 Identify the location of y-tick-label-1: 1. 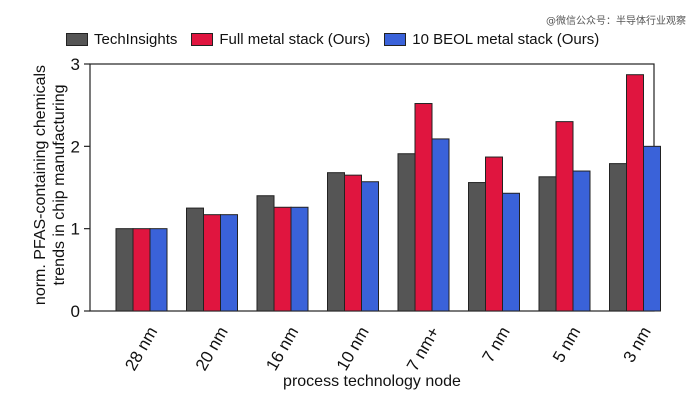
(75, 229).